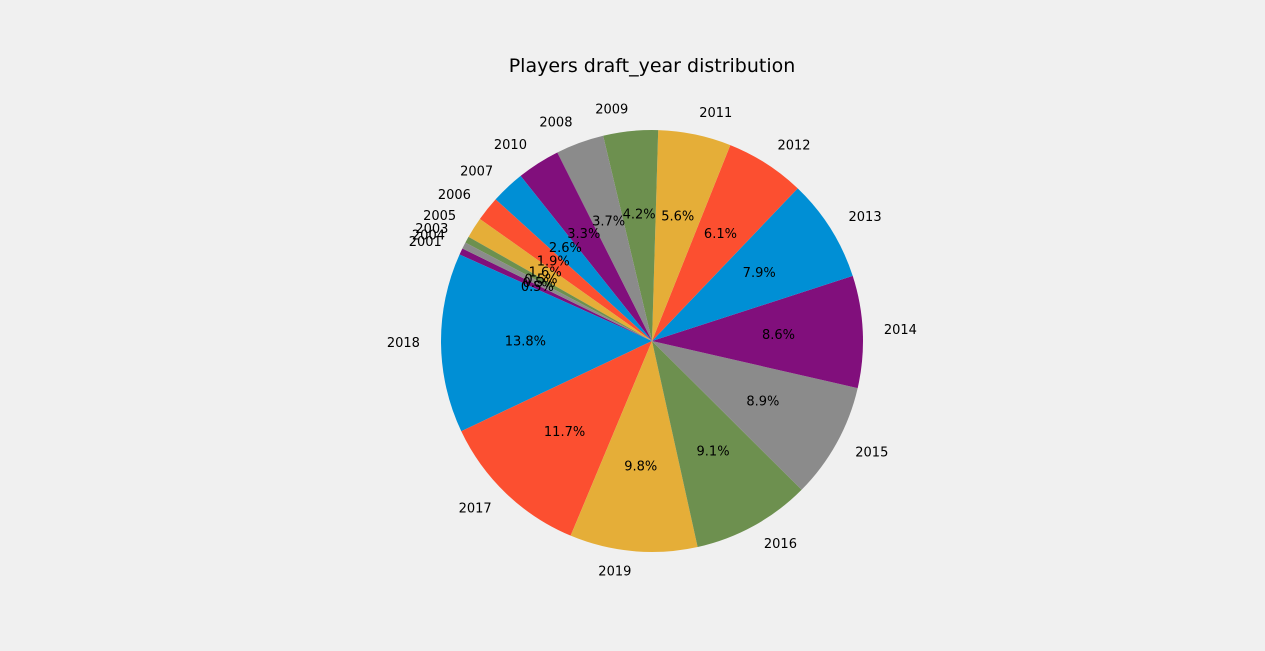  I want to click on percent-label-2005: 1.6%, so click(545, 273).